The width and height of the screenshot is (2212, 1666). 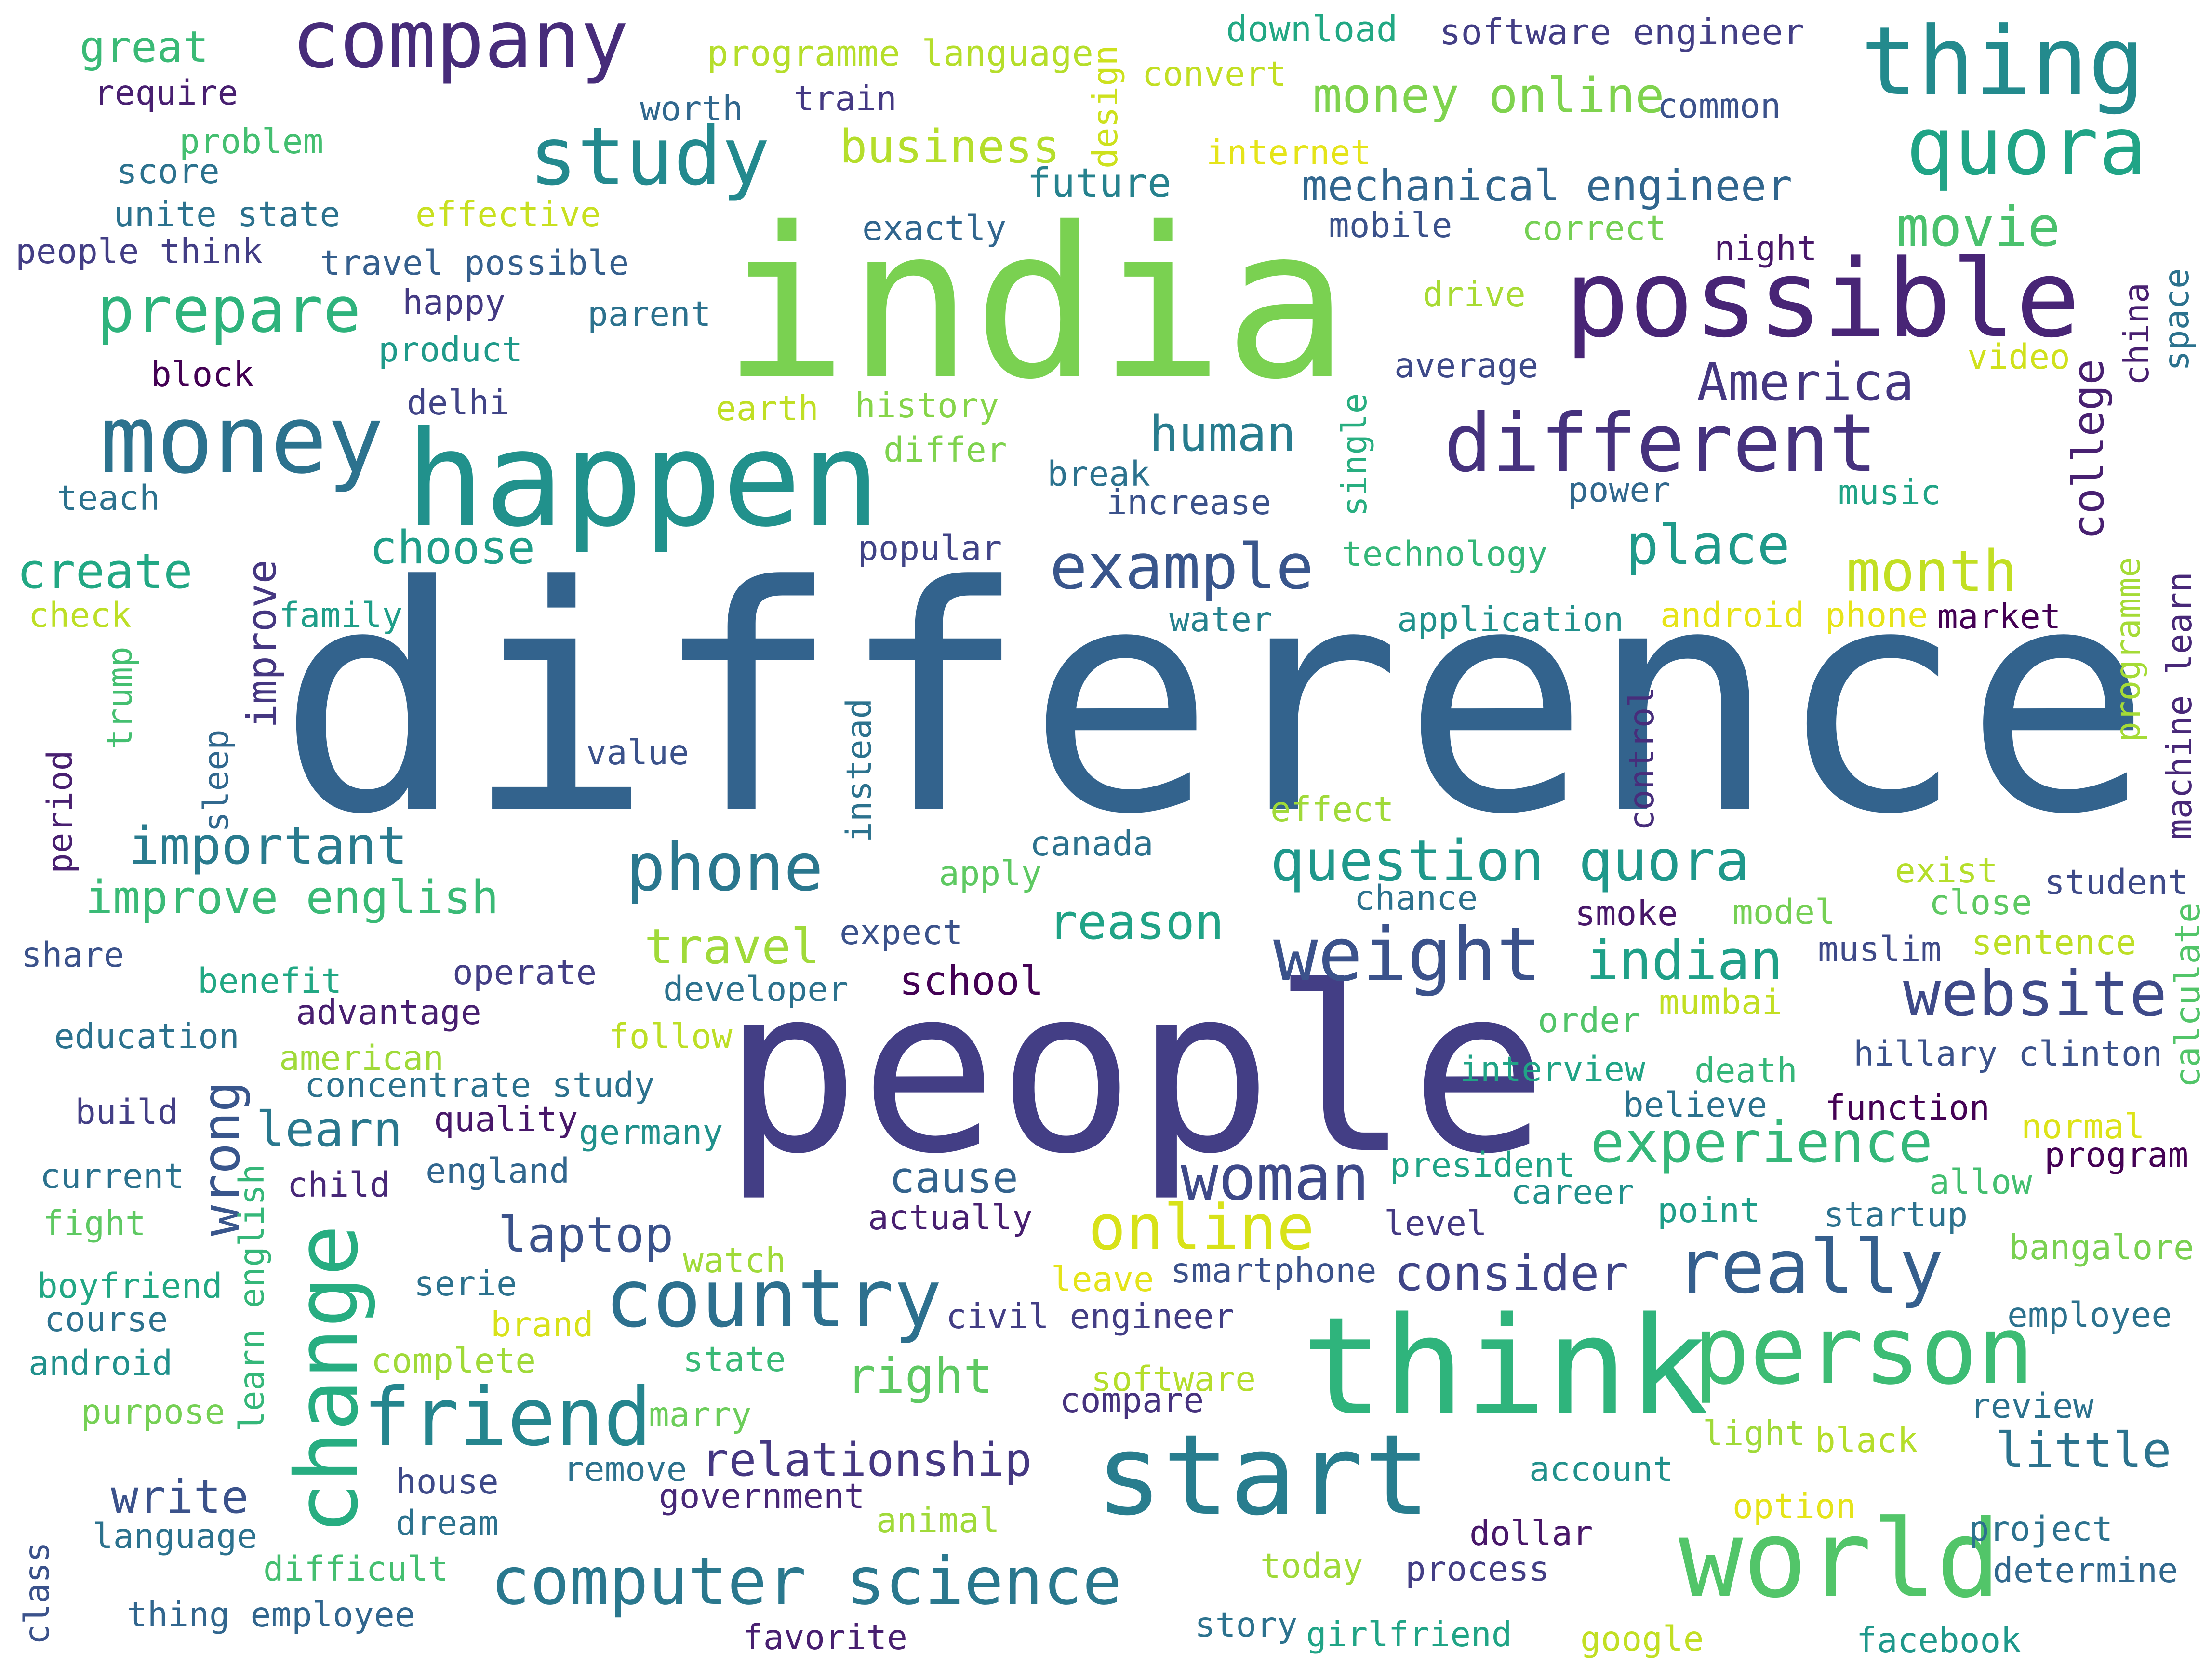 I want to click on word-place: place, so click(x=1708, y=545).